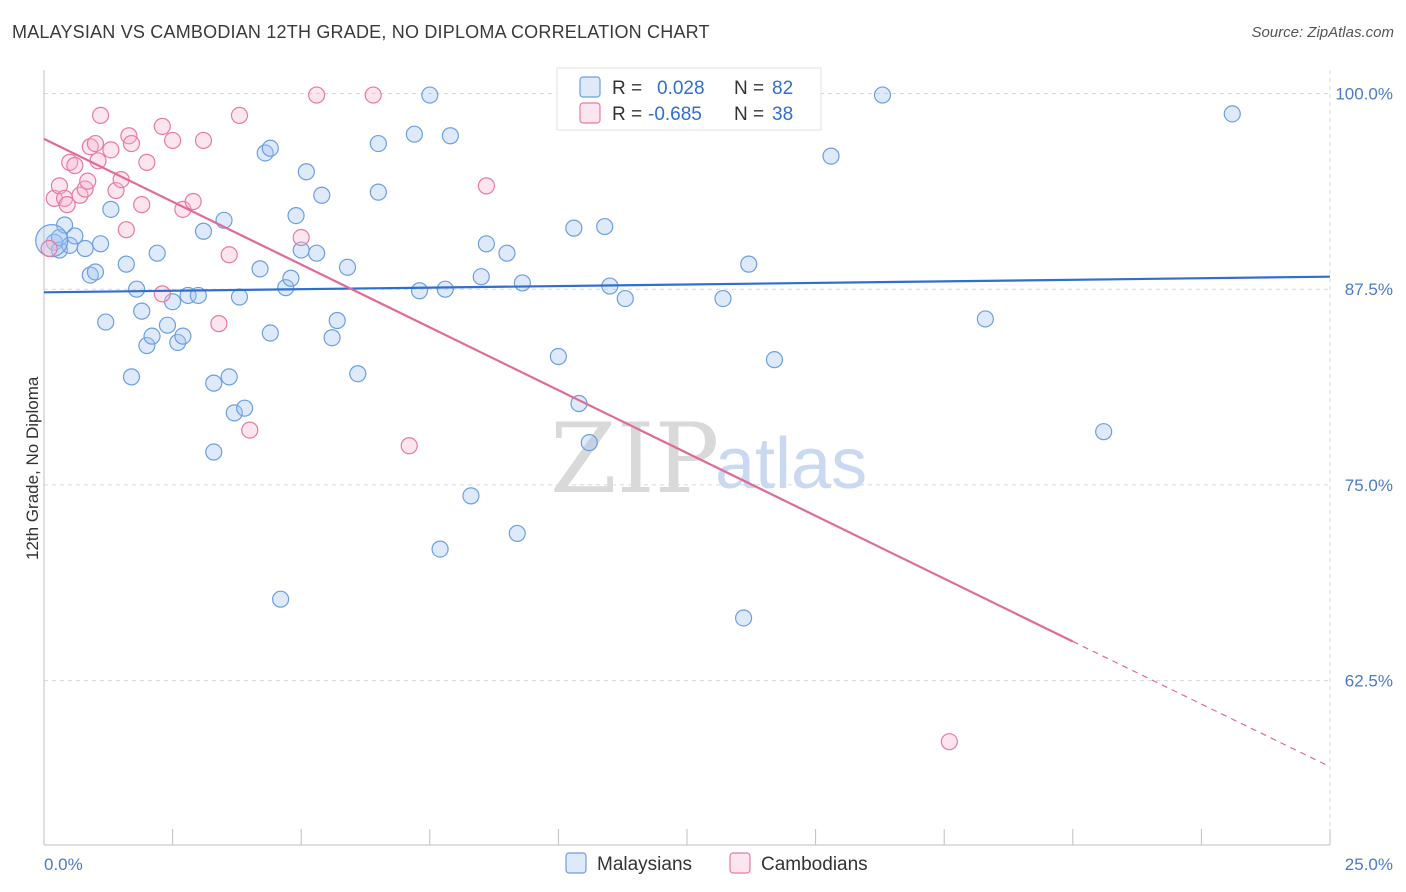  Describe the element at coordinates (627, 88) in the screenshot. I see `legend-r-label-0: R =` at that location.